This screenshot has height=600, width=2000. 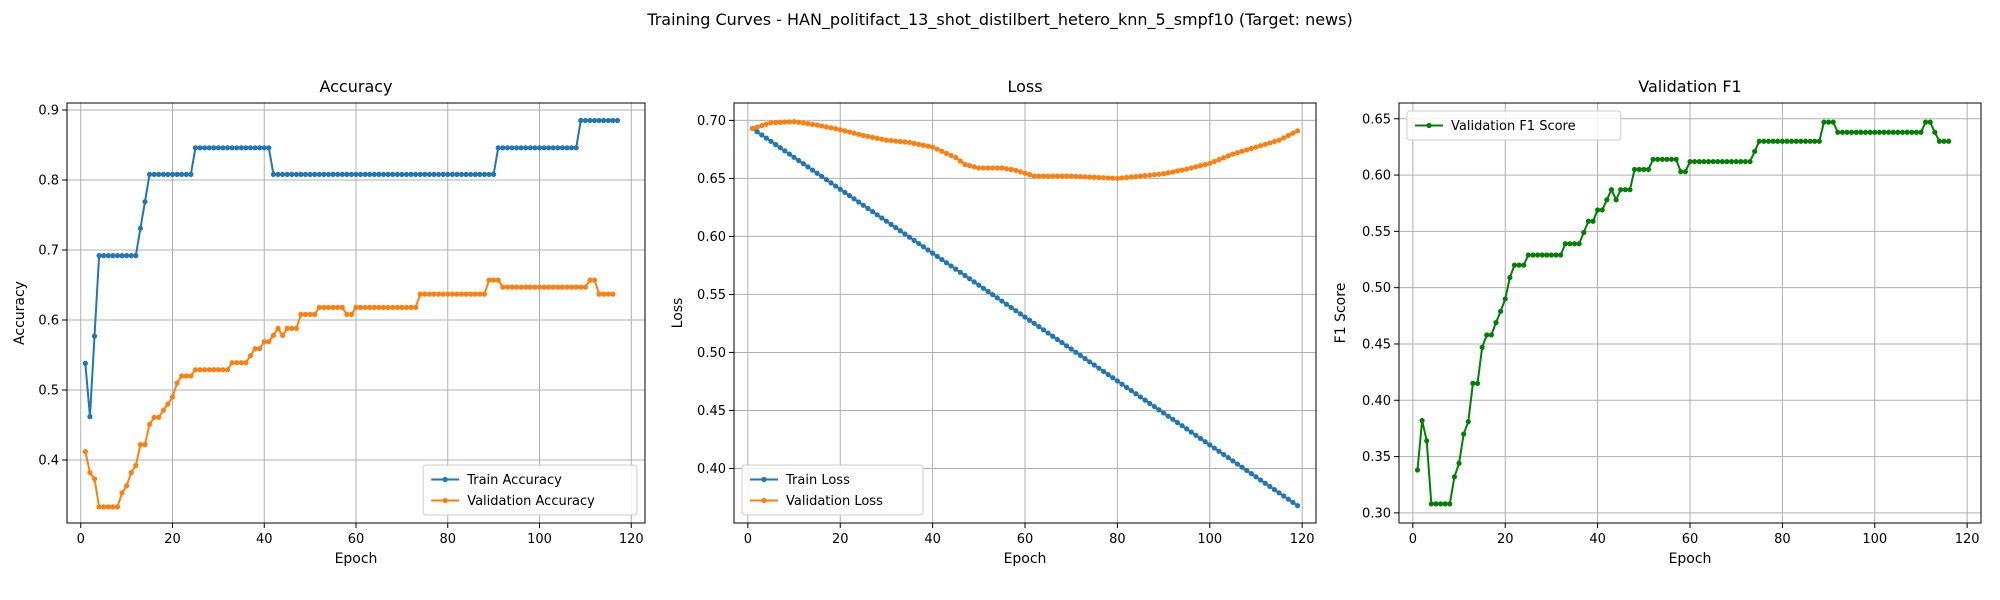 I want to click on legend: Validation F1 Score, so click(x=1514, y=125).